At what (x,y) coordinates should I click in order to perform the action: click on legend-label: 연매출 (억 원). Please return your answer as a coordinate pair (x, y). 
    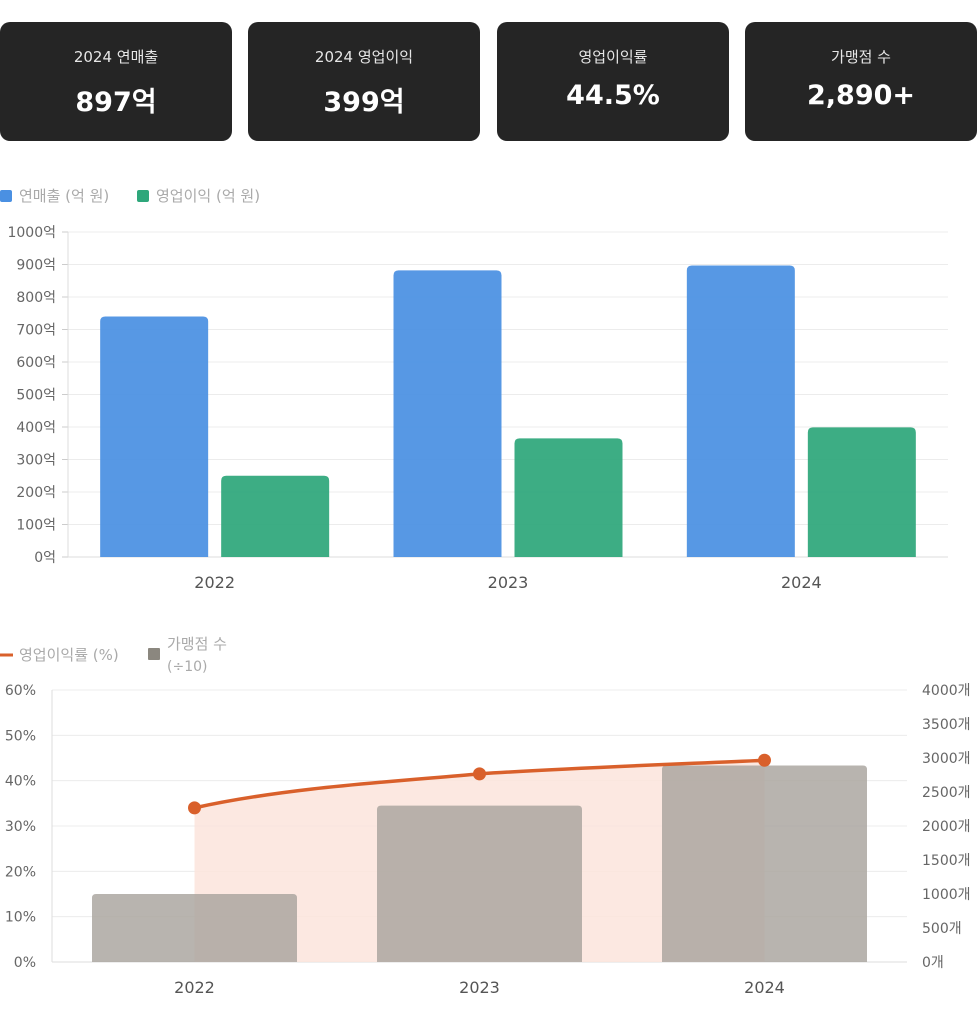
    Looking at the image, I should click on (64, 196).